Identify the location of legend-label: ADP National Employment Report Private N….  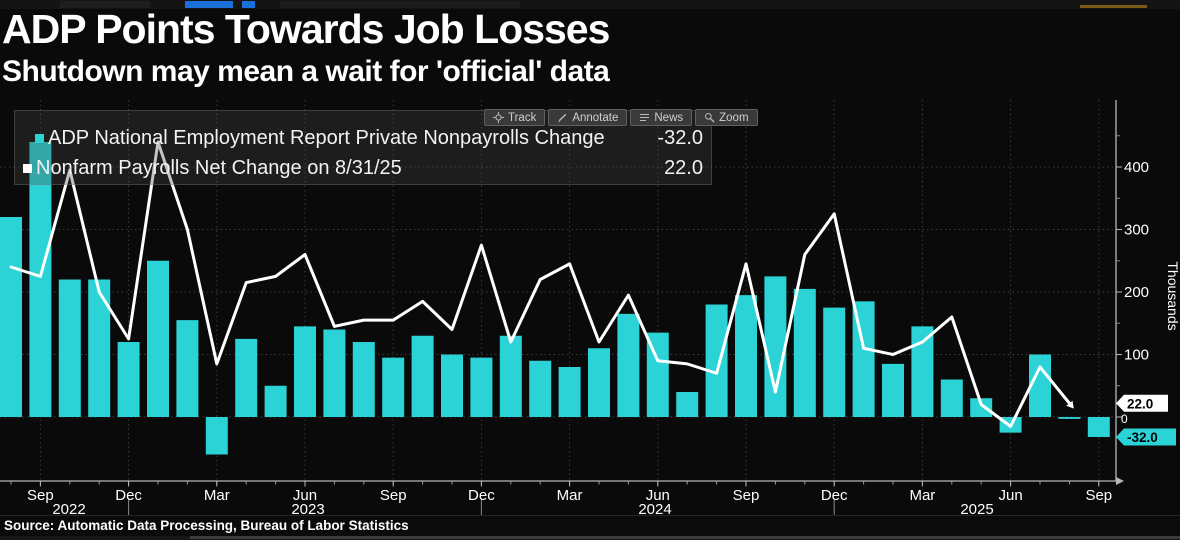
(326, 137).